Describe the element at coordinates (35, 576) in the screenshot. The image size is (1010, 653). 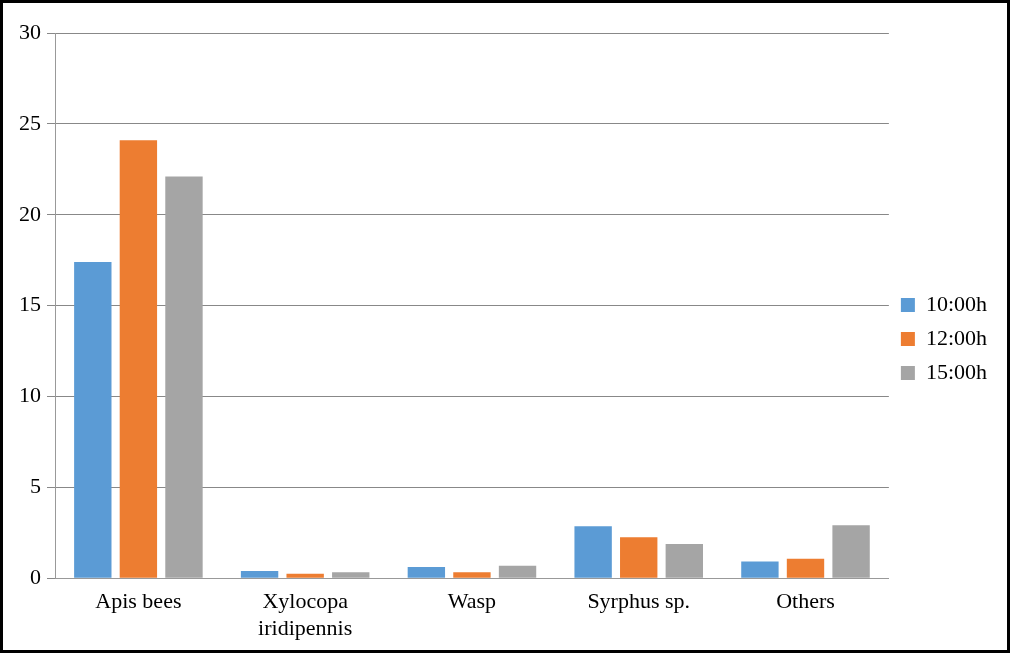
I see `y-tick-label: 0` at that location.